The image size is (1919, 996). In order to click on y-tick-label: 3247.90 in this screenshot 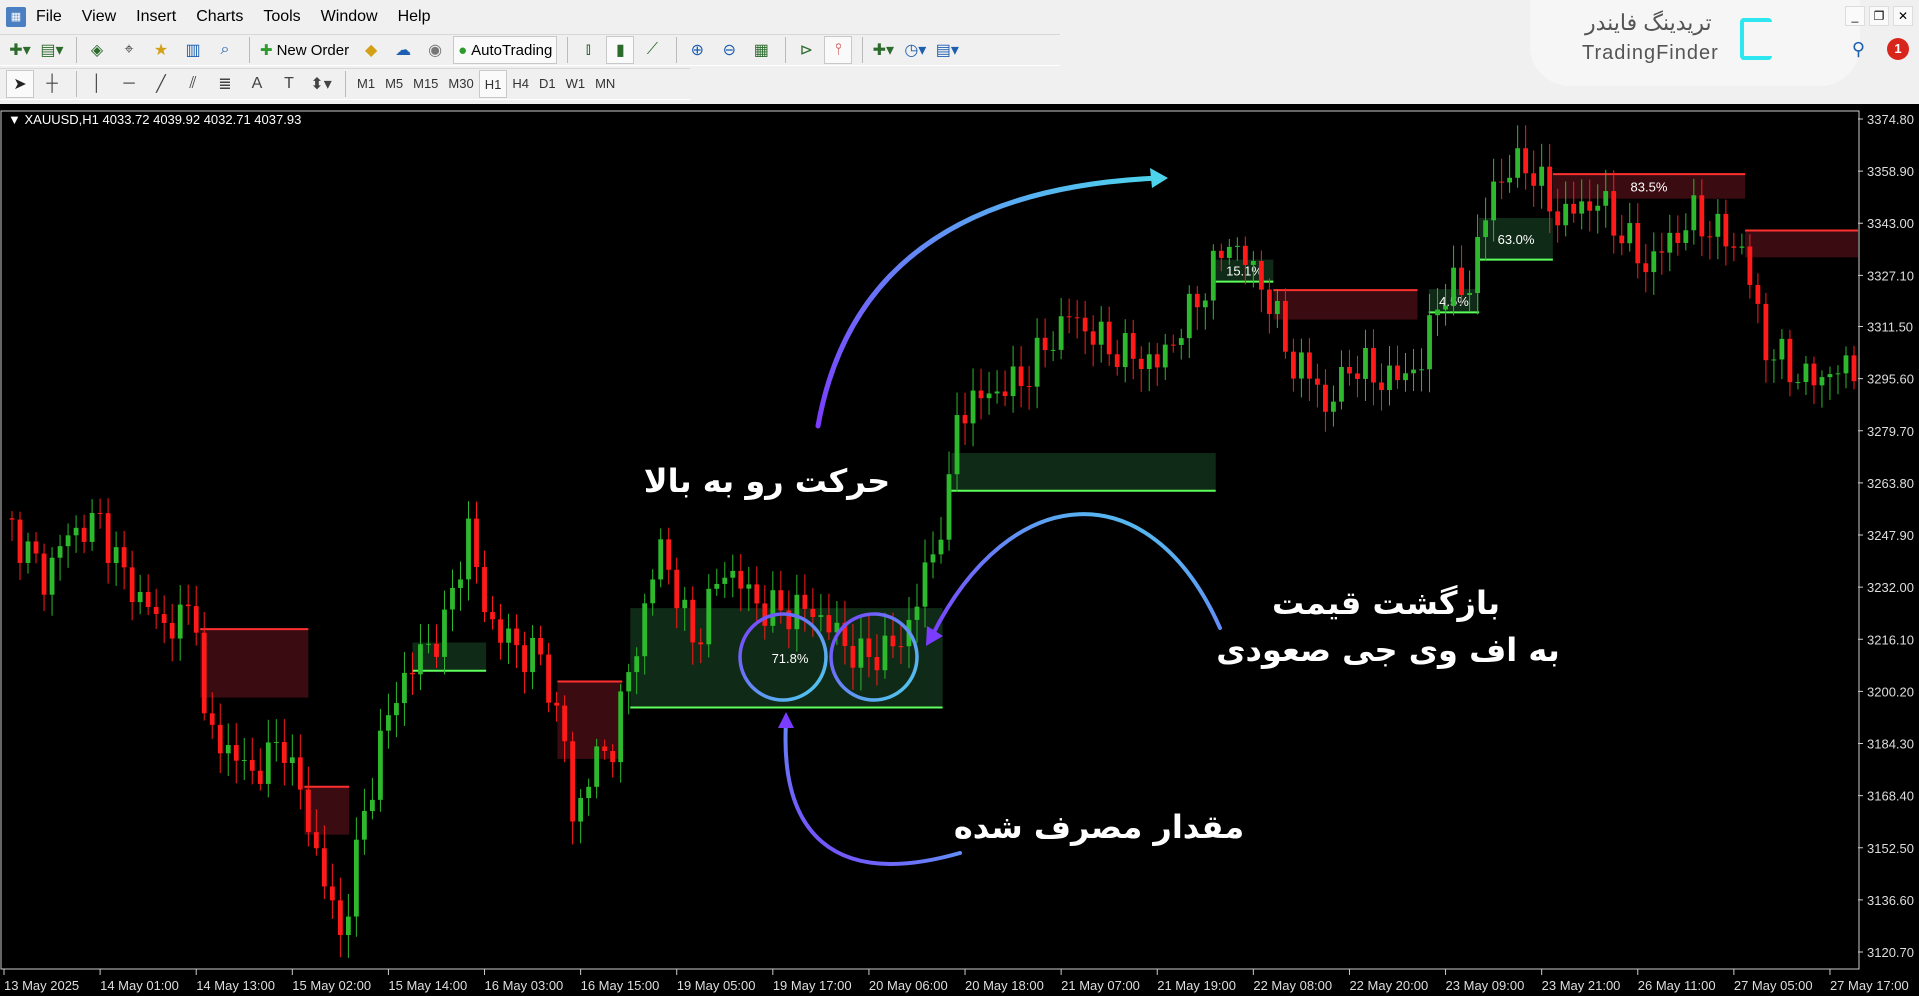, I will do `click(1890, 535)`.